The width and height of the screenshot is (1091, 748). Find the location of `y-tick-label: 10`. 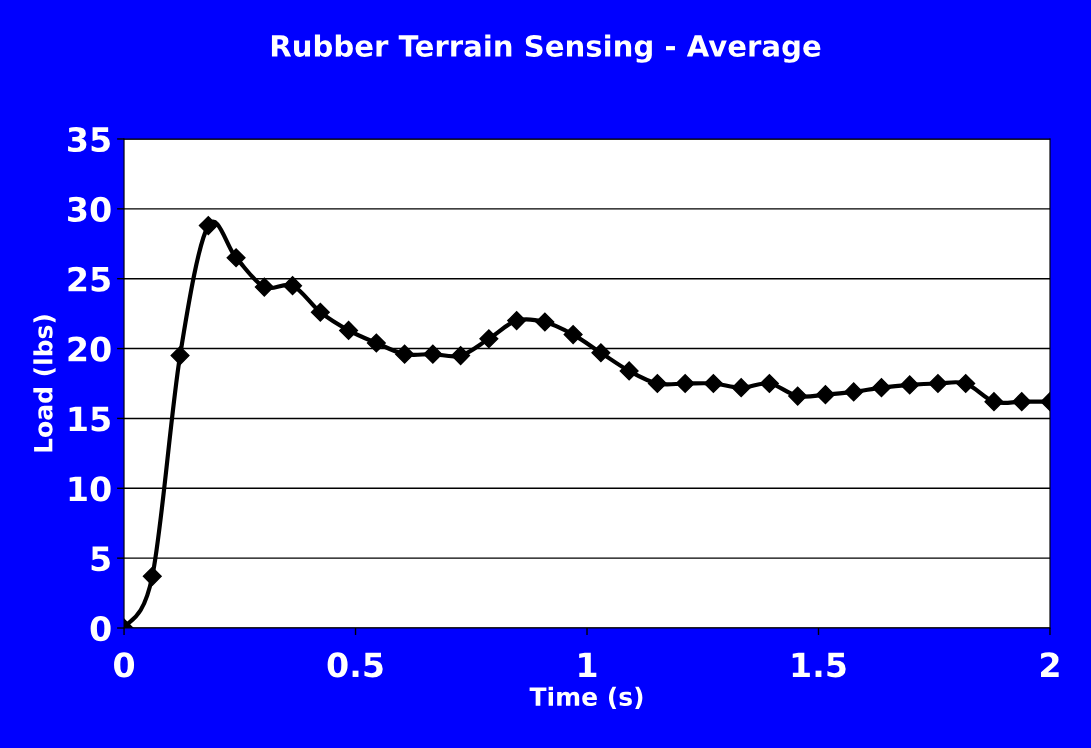

y-tick-label: 10 is located at coordinates (90, 489).